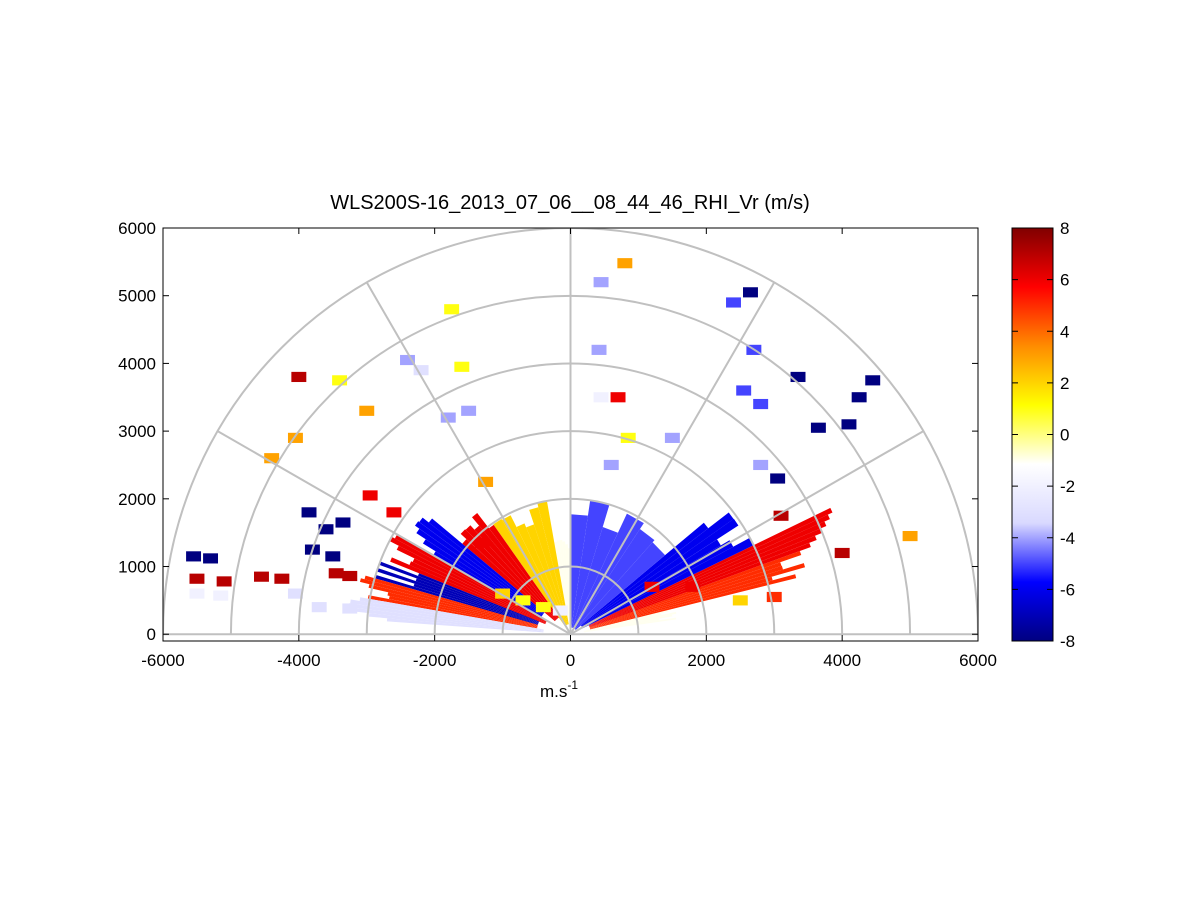 The width and height of the screenshot is (1201, 901). What do you see at coordinates (151, 634) in the screenshot?
I see `y-tick-label: 0` at bounding box center [151, 634].